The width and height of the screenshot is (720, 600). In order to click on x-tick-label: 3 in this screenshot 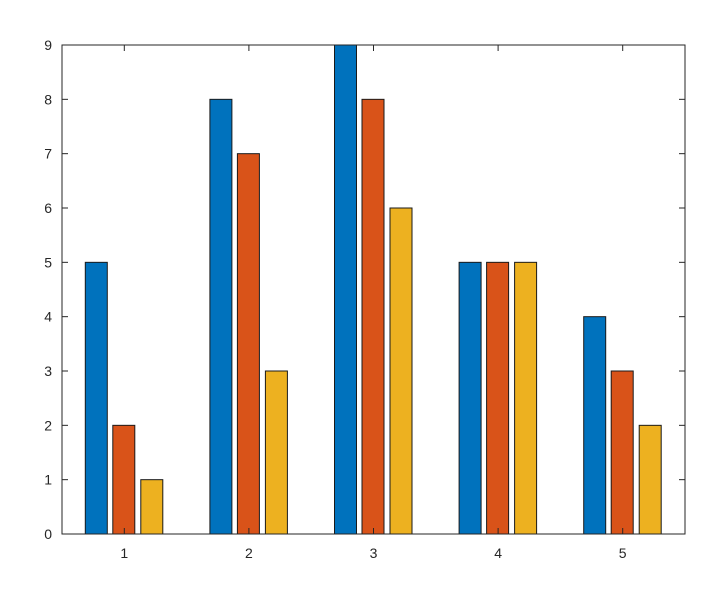, I will do `click(374, 553)`.